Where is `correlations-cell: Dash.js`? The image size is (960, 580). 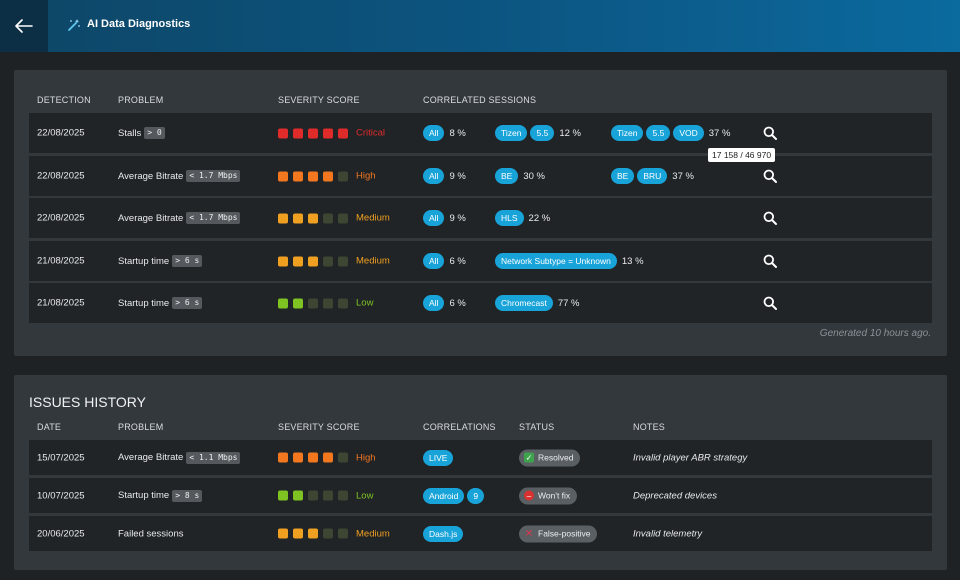
correlations-cell: Dash.js is located at coordinates (444, 533).